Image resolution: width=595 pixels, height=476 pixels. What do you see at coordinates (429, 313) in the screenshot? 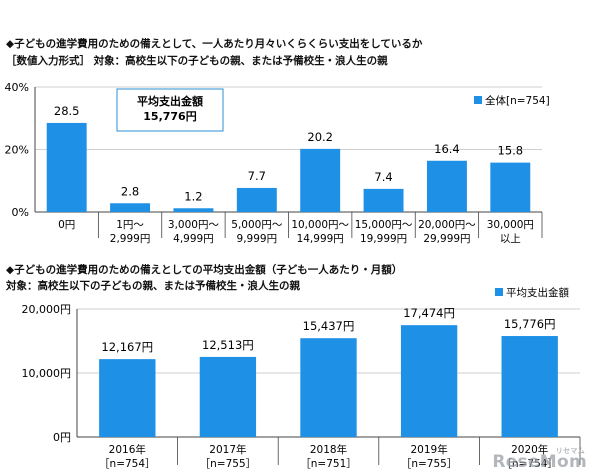
I see `data-label: 17,474円` at bounding box center [429, 313].